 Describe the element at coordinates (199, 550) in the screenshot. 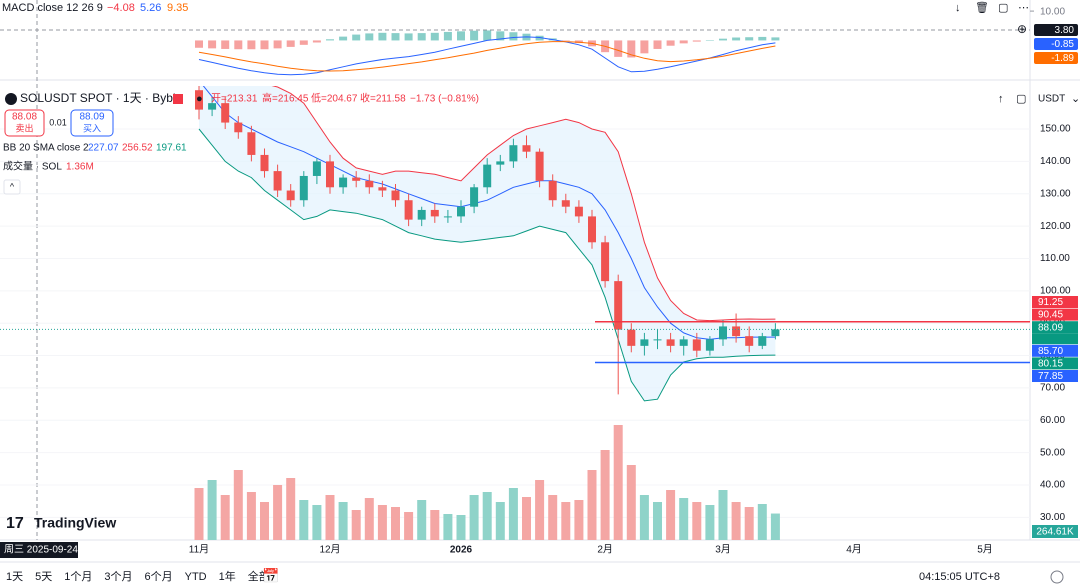

I see `x-tick-label: 11月` at that location.